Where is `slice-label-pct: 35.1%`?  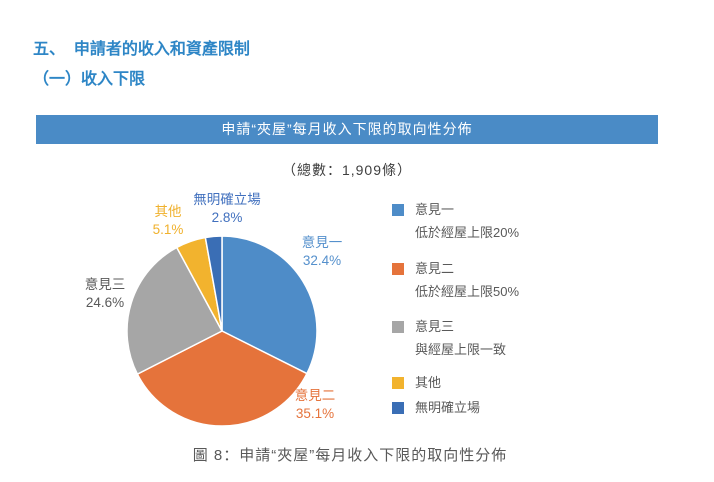 slice-label-pct: 35.1% is located at coordinates (315, 413).